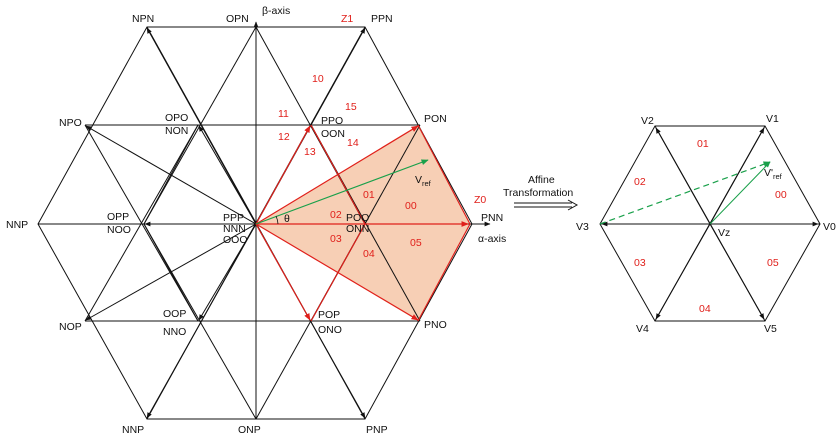 The image size is (840, 439). Describe the element at coordinates (369, 254) in the screenshot. I see `region-label-04: 04` at that location.